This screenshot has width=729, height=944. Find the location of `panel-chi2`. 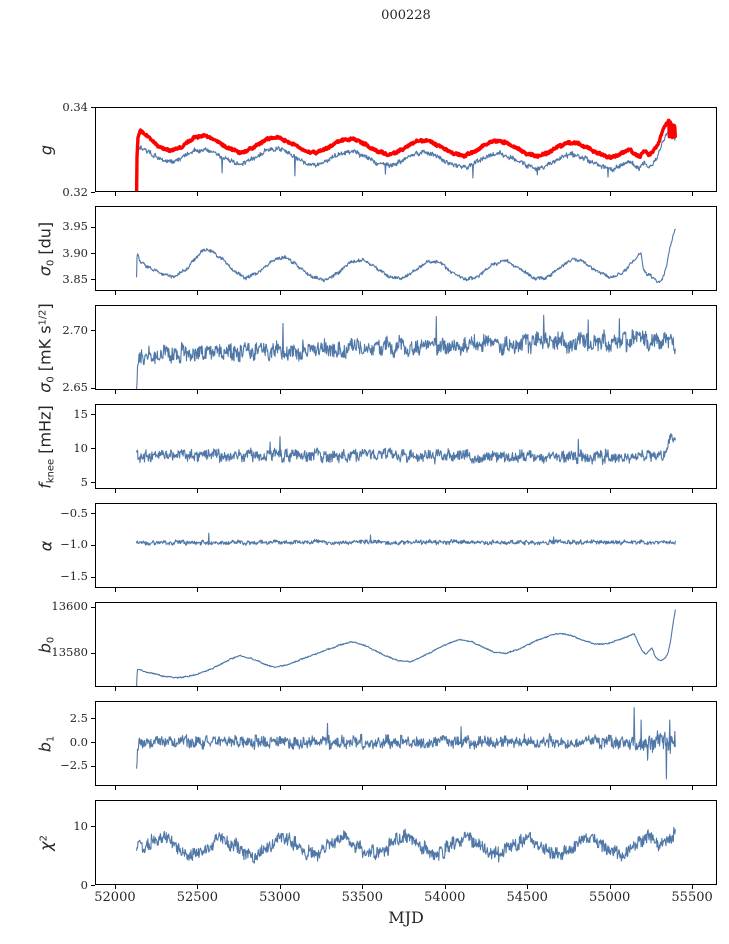

panel-chi2 is located at coordinates (404, 844).